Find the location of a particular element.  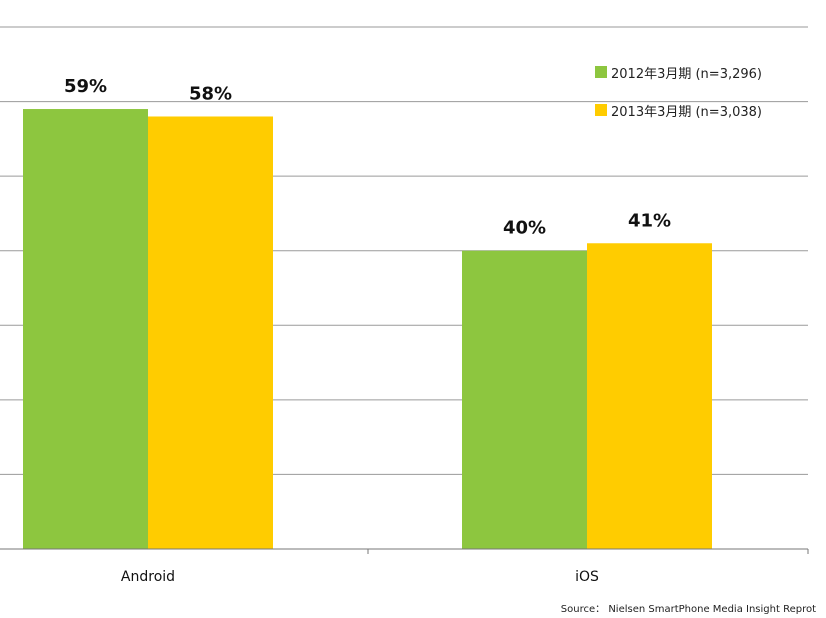

legend: 2012年3月期 (n=3,296) 2013年3月期 (n=3,038) is located at coordinates (678, 100).